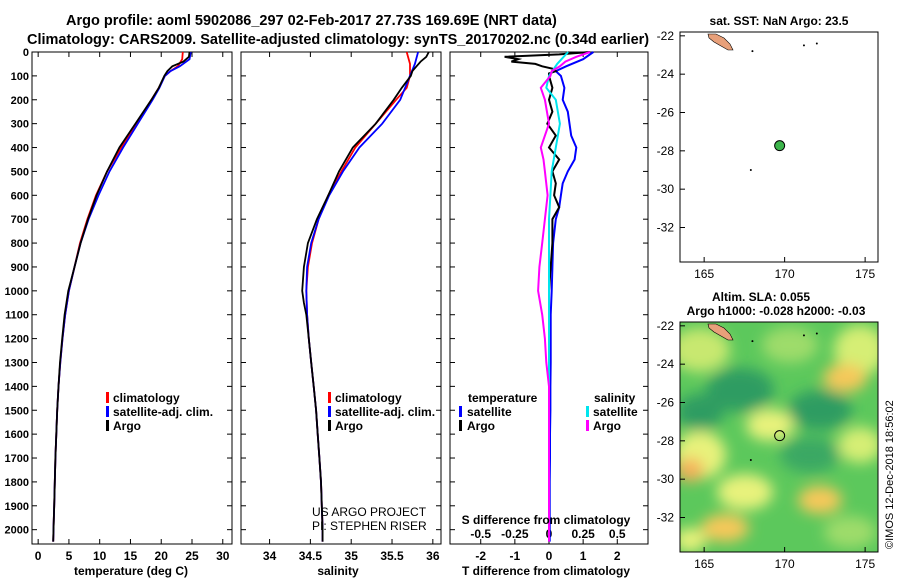  What do you see at coordinates (515, 534) in the screenshot?
I see `s-diff-tick-label: -0.25` at bounding box center [515, 534].